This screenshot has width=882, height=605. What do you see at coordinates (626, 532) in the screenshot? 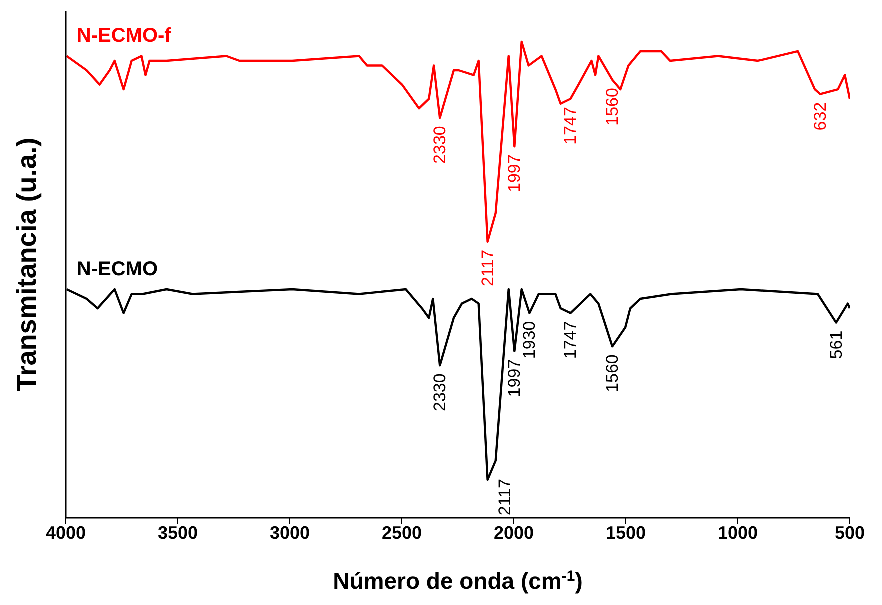
I see `x-tick-label: 1500` at bounding box center [626, 532].